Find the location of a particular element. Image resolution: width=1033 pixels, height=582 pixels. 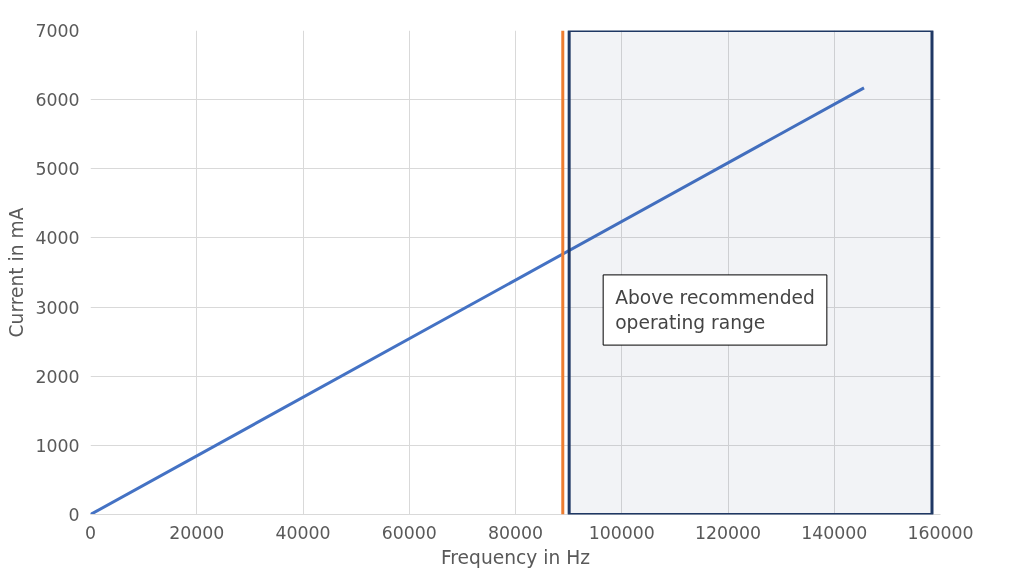

x-tick-label: 120000 is located at coordinates (728, 532).